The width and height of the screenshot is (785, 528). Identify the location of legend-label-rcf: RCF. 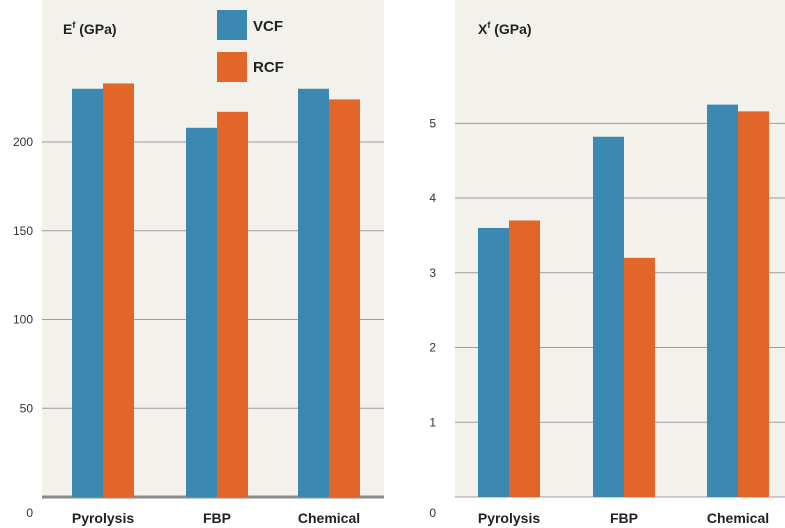
(268, 67).